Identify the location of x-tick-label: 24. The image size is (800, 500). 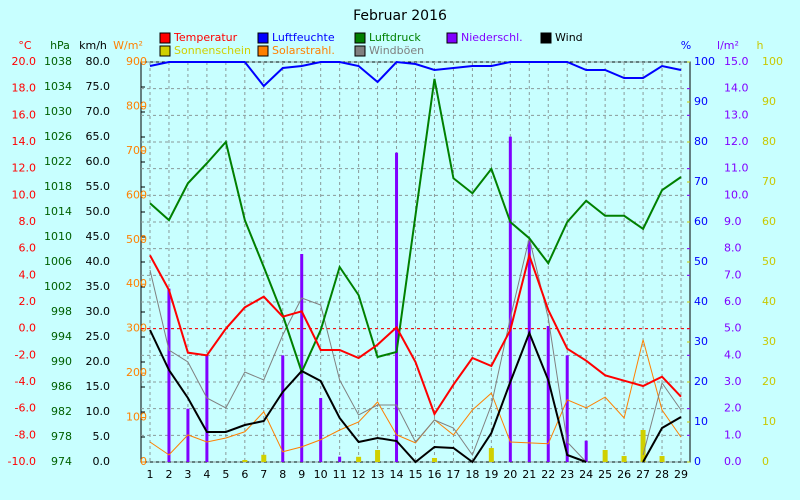
(586, 474).